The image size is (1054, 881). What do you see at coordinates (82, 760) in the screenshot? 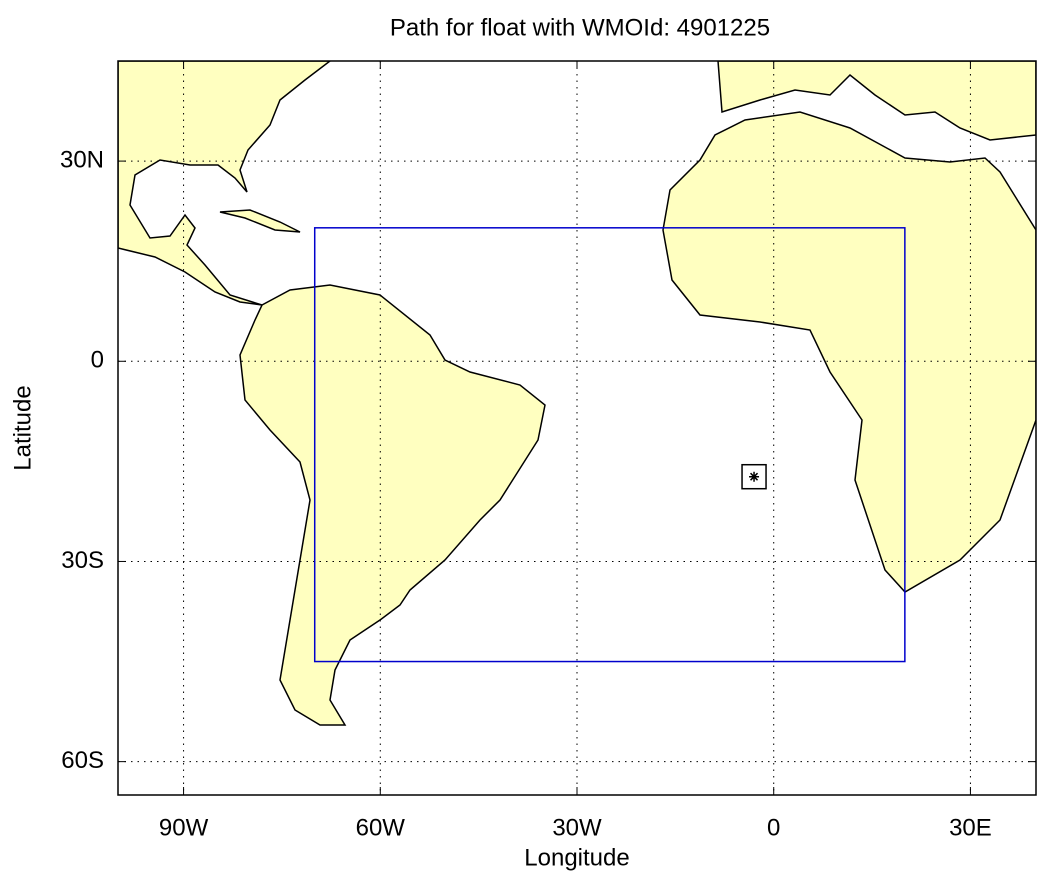
I see `y-tick-label: 60S` at bounding box center [82, 760].